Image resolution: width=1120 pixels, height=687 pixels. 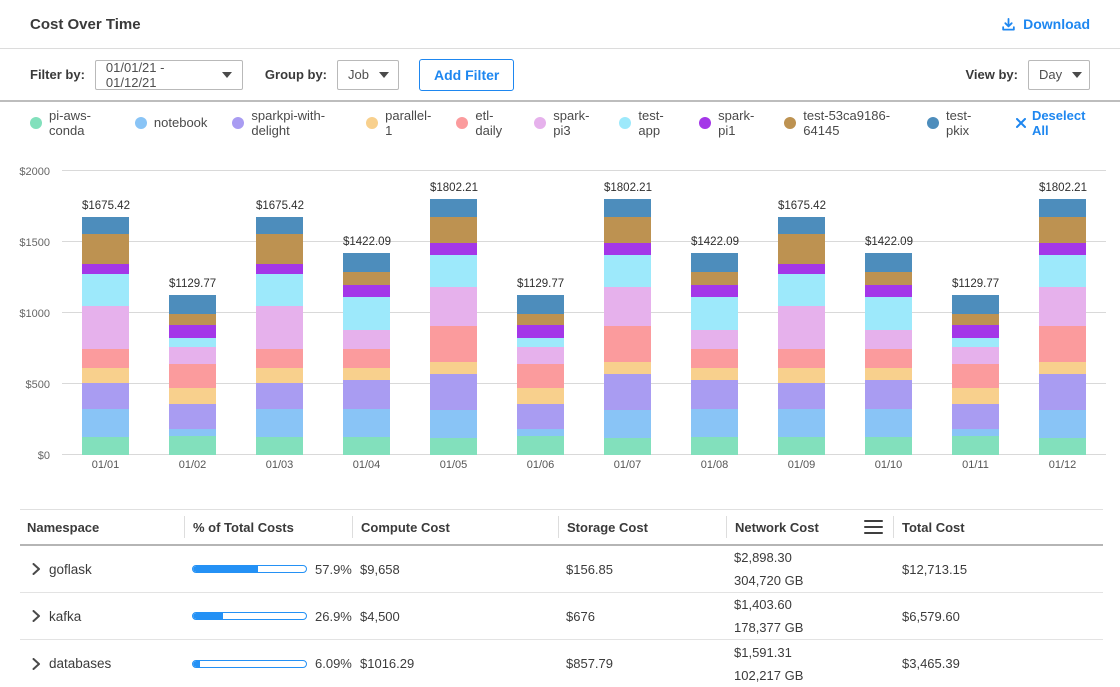 I want to click on stacked-bar-01/06: $1129.77, so click(x=540, y=366).